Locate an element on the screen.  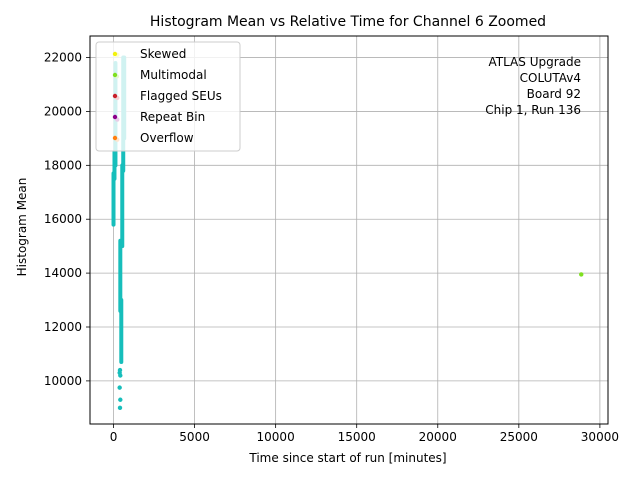
y-tick-label: 12000 is located at coordinates (63, 327).